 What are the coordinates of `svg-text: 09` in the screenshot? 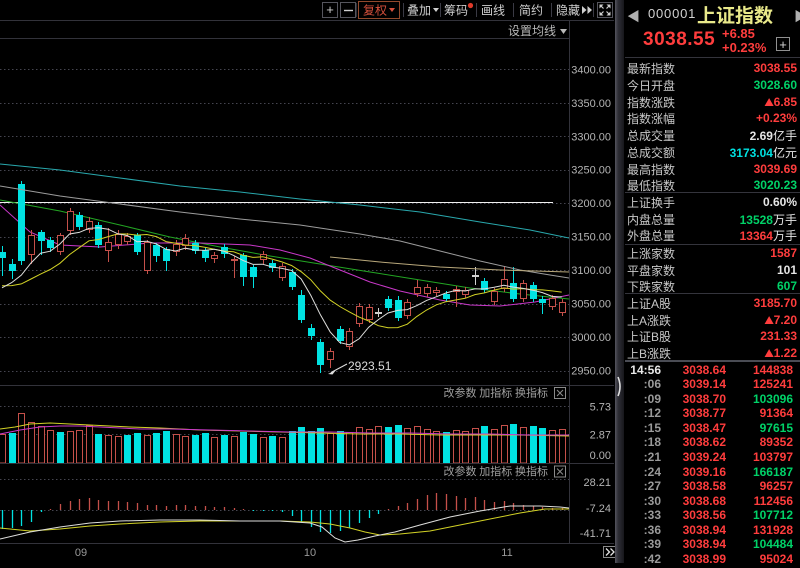 It's located at (81, 553).